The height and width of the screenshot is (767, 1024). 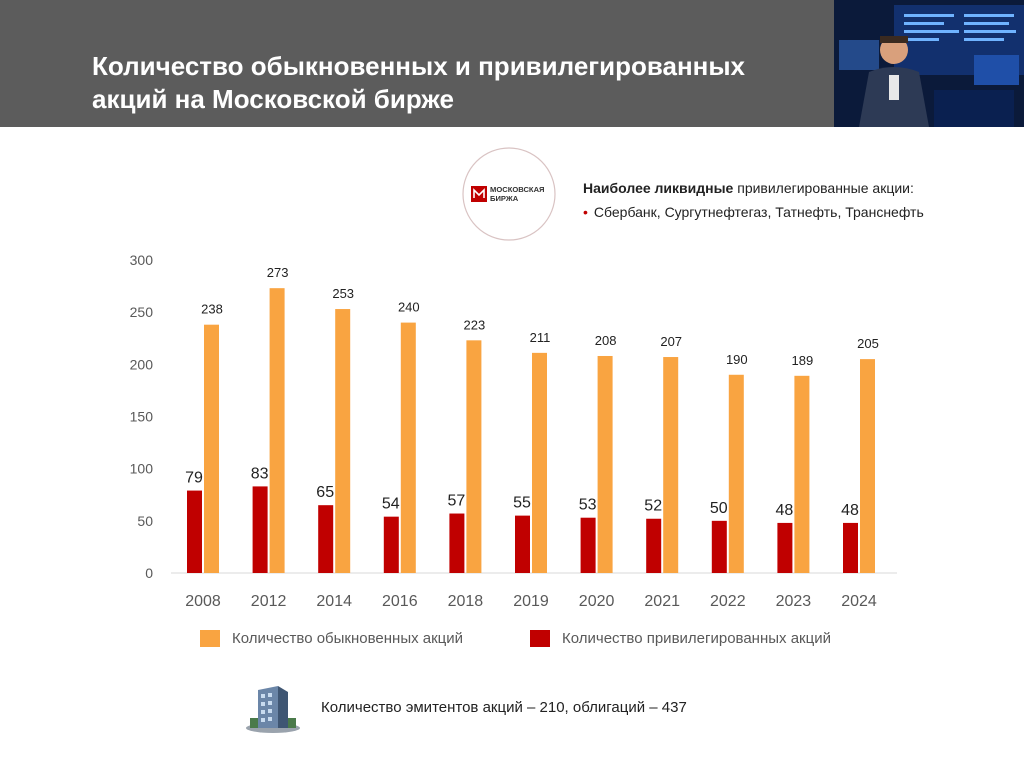 I want to click on logo-text-line2: БИРЖА, so click(x=504, y=198).